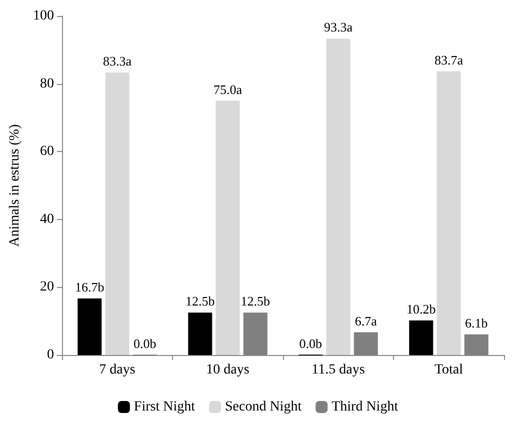  Describe the element at coordinates (47, 152) in the screenshot. I see `y-tick-label: 60` at that location.